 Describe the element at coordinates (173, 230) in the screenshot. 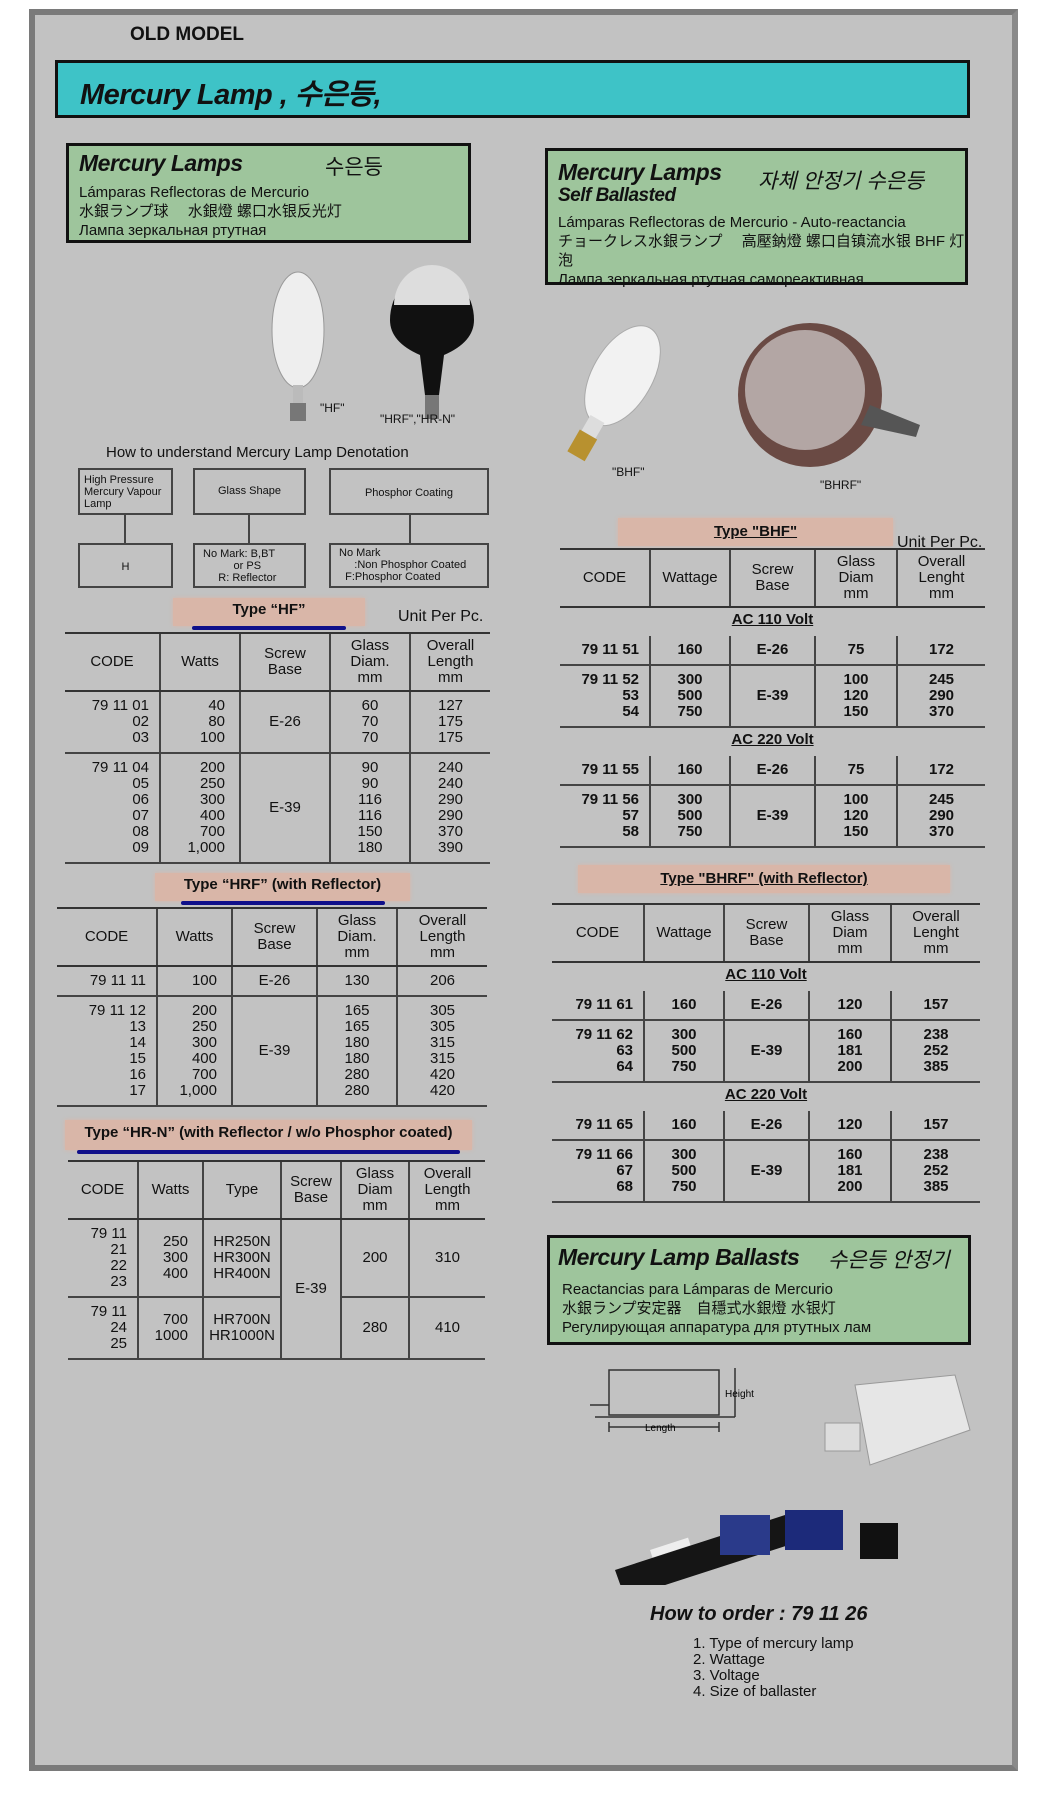

I see `line-russian: Лампа зеркальная ртутная` at that location.